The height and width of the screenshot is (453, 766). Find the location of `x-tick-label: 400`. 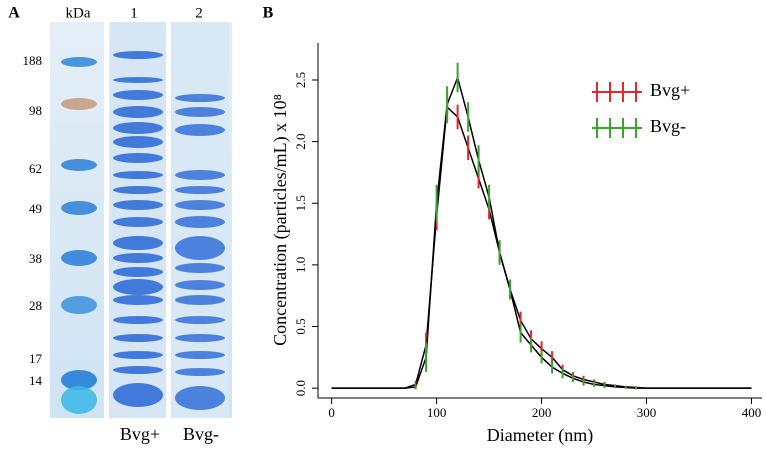

x-tick-label: 400 is located at coordinates (752, 412).